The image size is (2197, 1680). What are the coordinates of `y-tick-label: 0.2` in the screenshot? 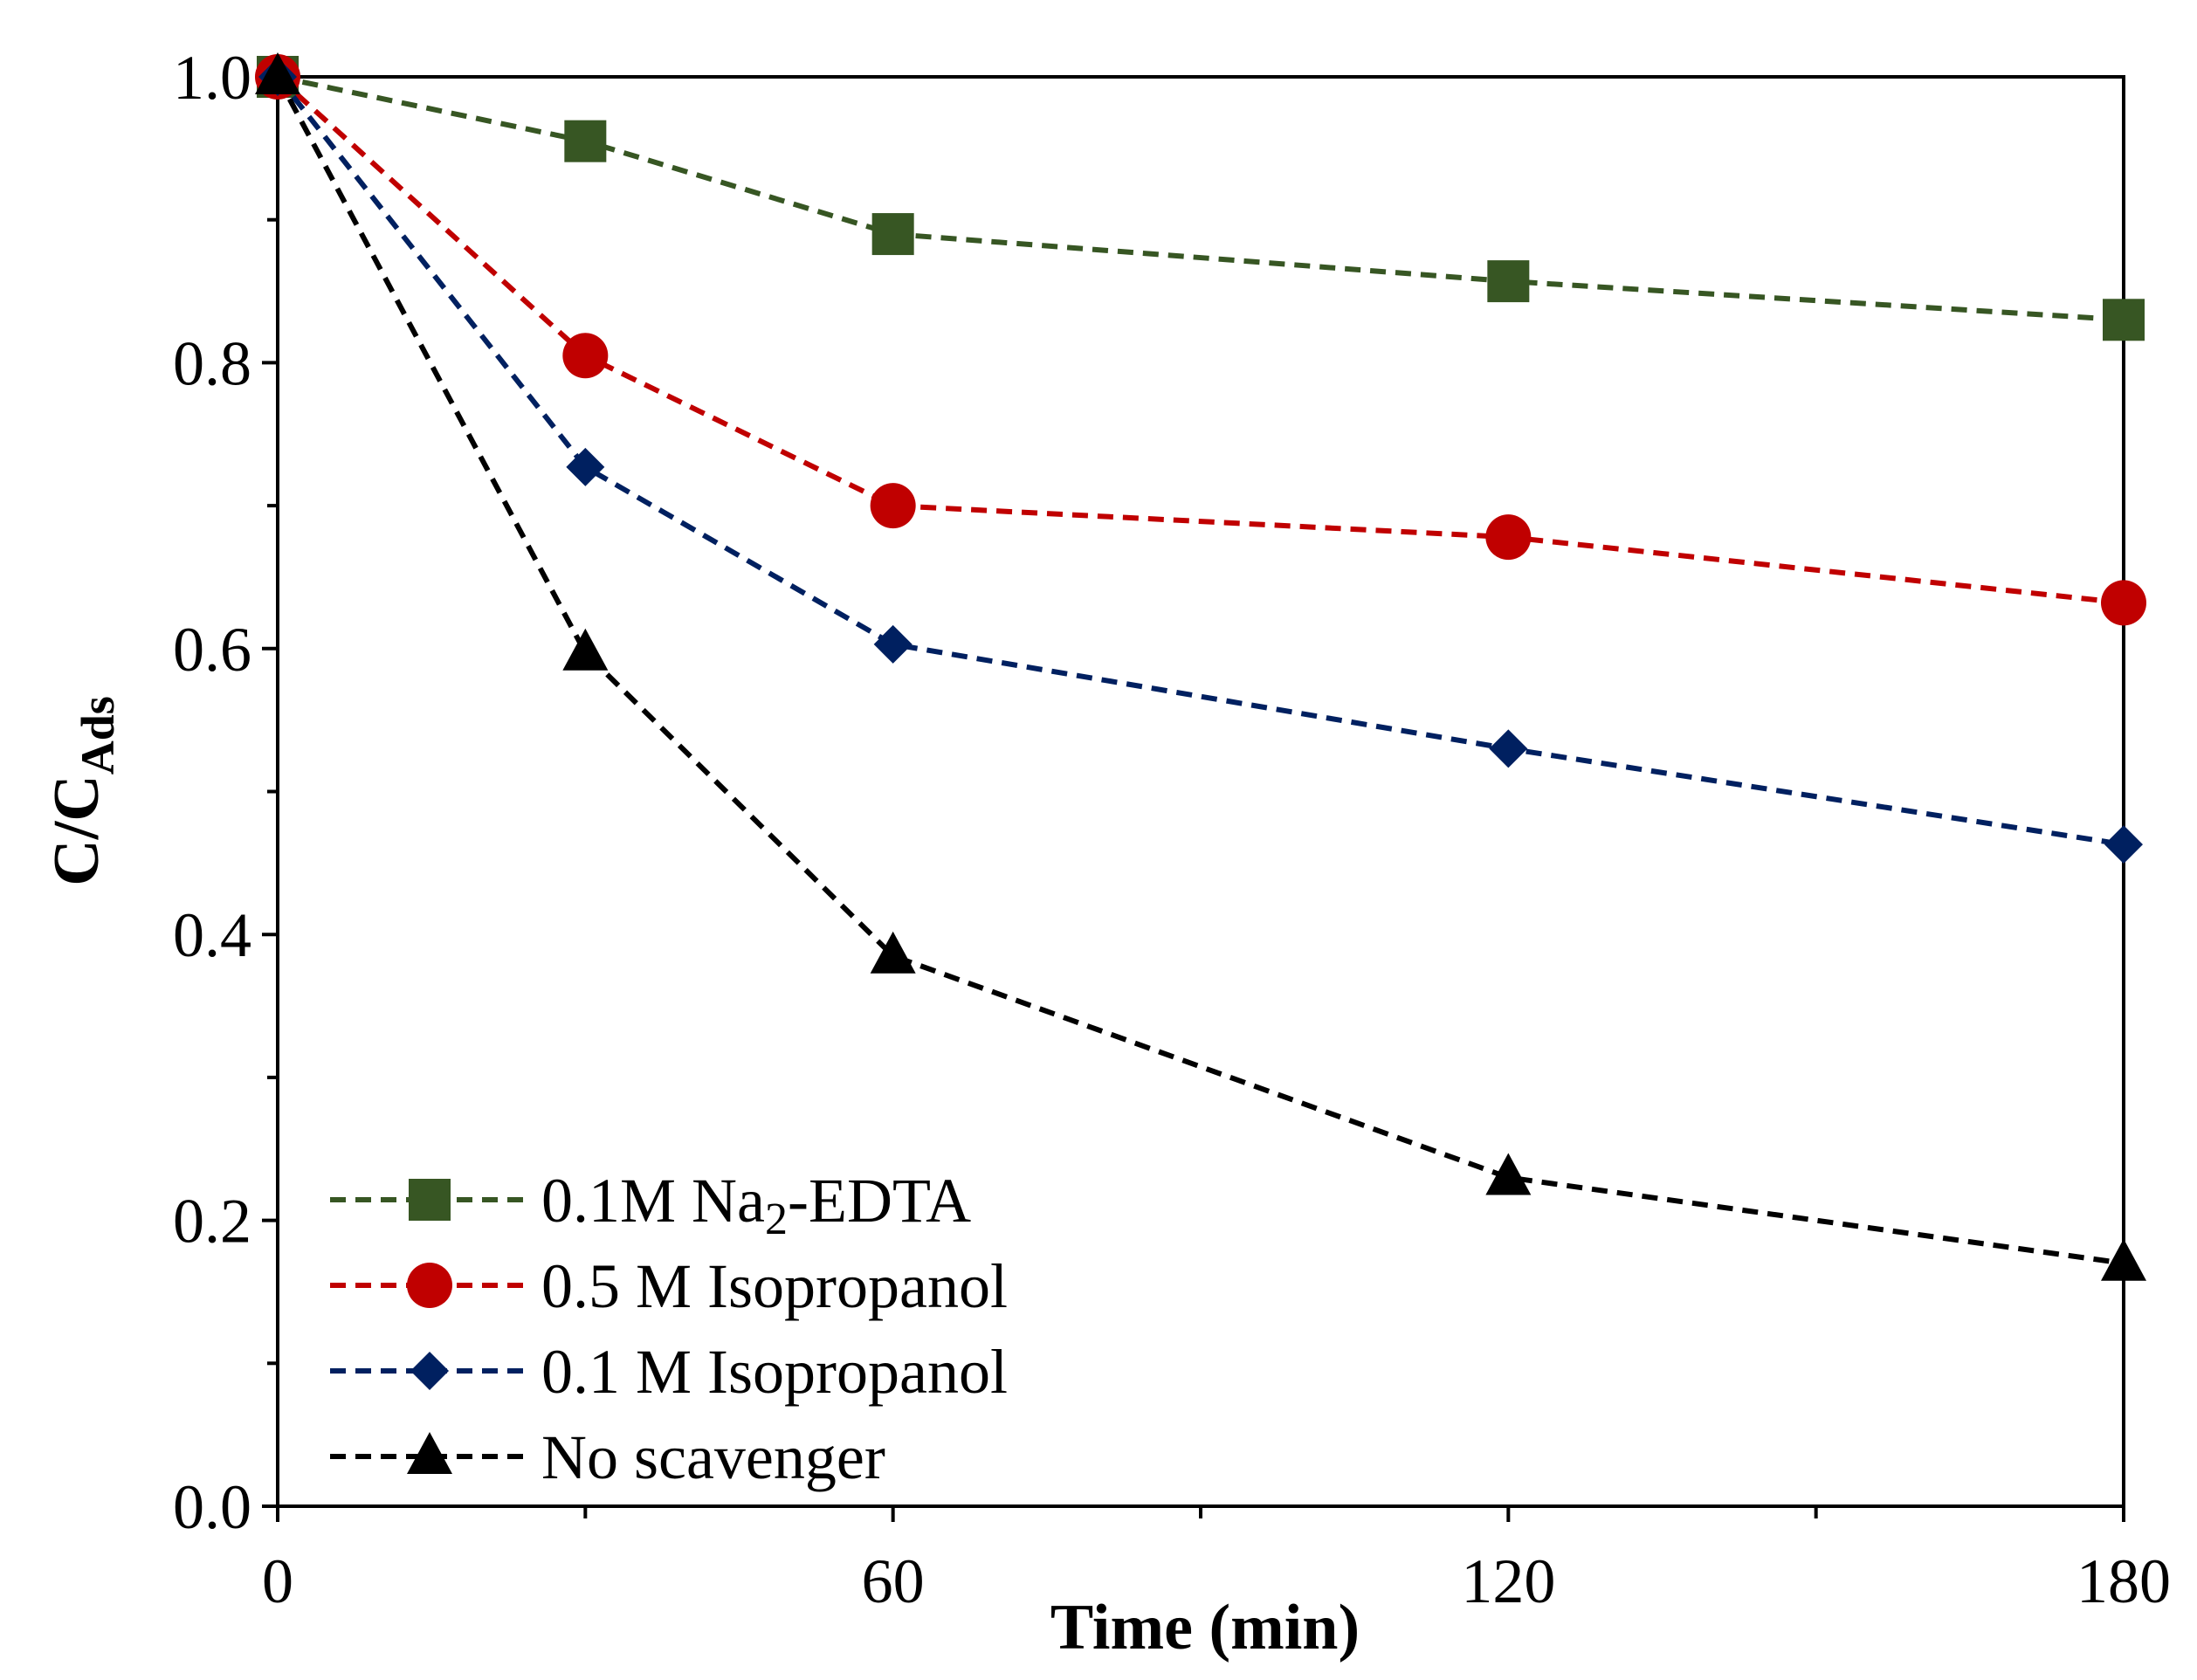 It's located at (212, 1222).